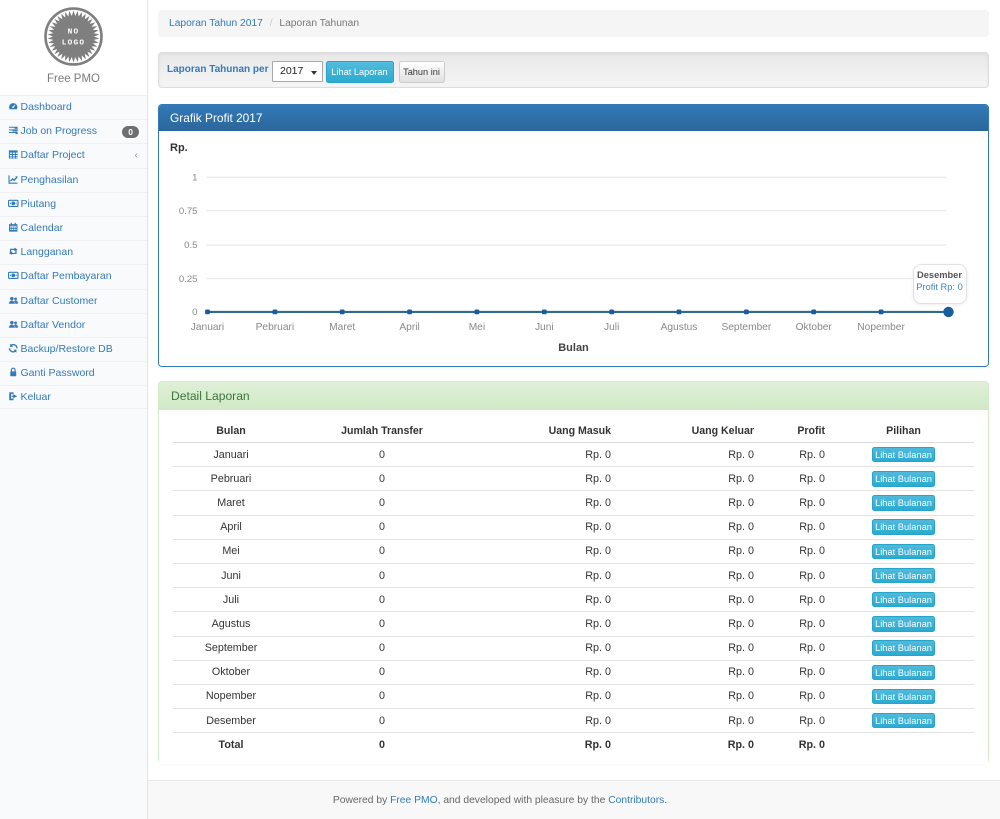 This screenshot has width=1000, height=819. I want to click on svg-text: 0.5, so click(190, 245).